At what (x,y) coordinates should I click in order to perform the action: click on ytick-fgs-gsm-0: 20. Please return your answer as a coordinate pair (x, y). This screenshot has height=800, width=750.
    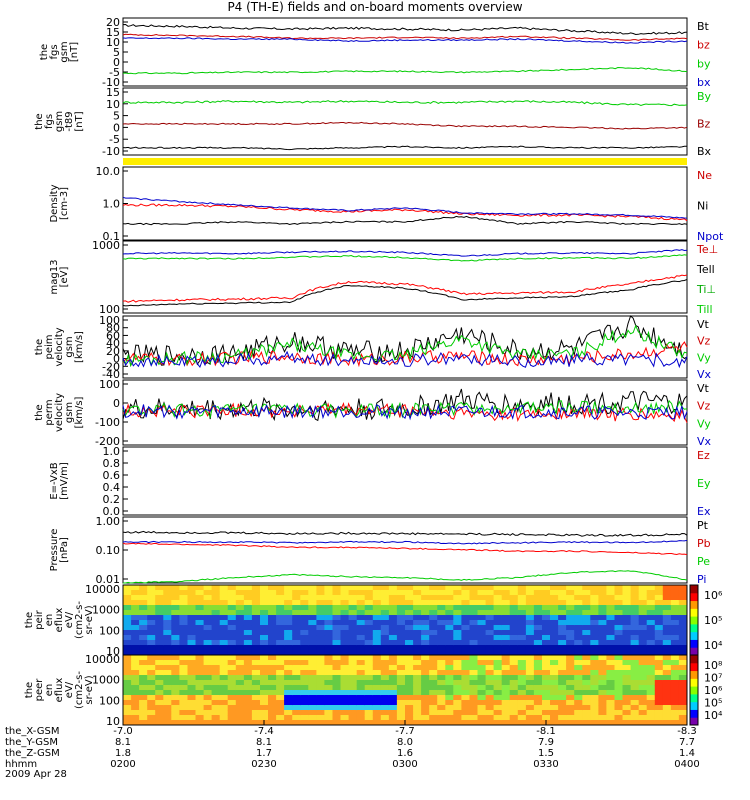
    Looking at the image, I should click on (113, 22).